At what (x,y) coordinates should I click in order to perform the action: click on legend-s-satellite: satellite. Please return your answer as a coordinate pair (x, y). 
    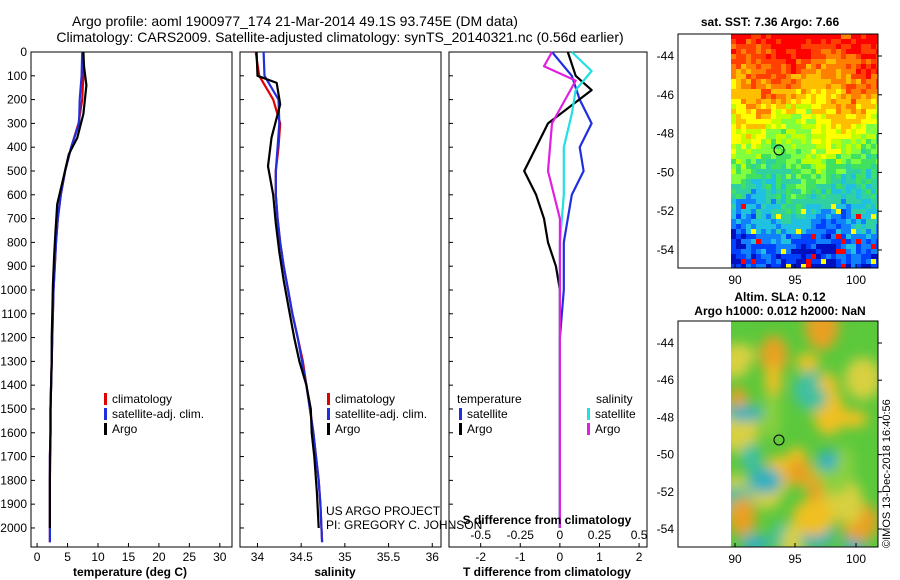
    Looking at the image, I should click on (615, 414).